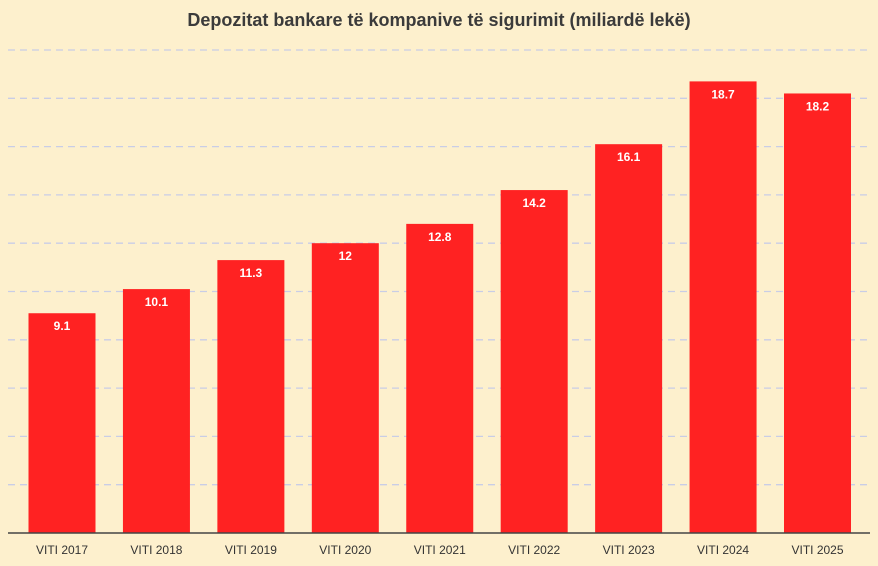 This screenshot has height=566, width=878. What do you see at coordinates (345, 550) in the screenshot?
I see `x-tick-label: VITI 2020` at bounding box center [345, 550].